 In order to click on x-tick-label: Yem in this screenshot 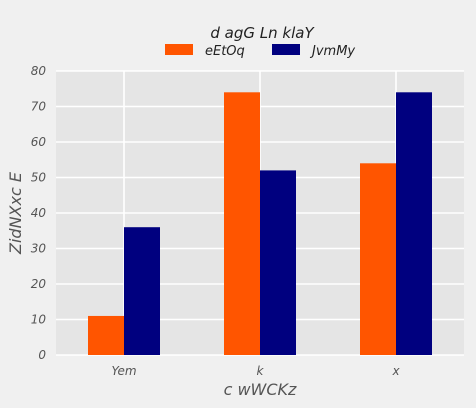, I will do `click(123, 371)`.